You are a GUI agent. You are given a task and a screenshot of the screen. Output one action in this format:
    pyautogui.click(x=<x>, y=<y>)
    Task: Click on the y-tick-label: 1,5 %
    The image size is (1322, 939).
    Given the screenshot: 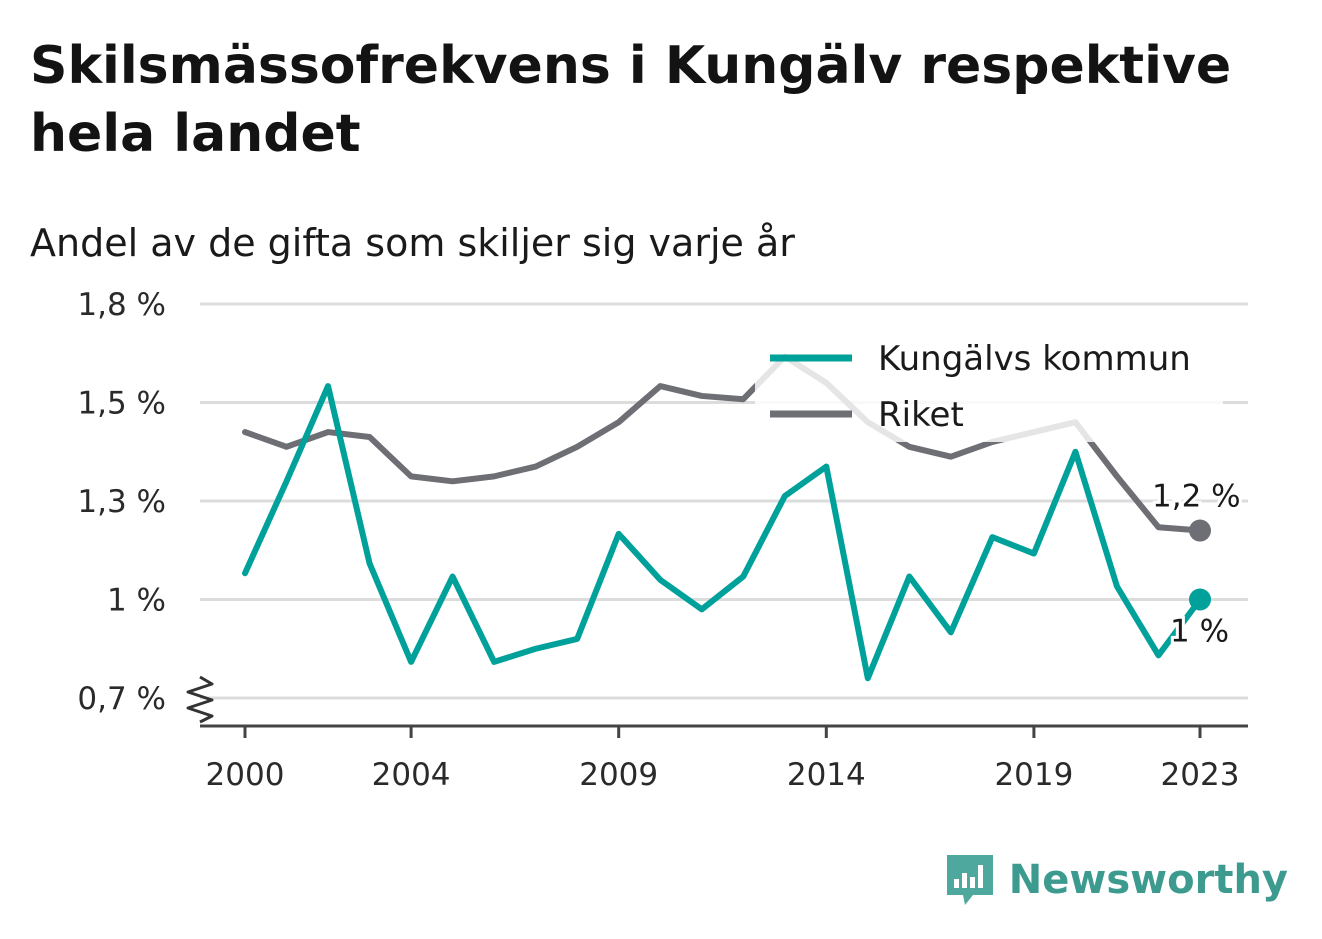 What is the action you would take?
    pyautogui.click(x=121, y=404)
    